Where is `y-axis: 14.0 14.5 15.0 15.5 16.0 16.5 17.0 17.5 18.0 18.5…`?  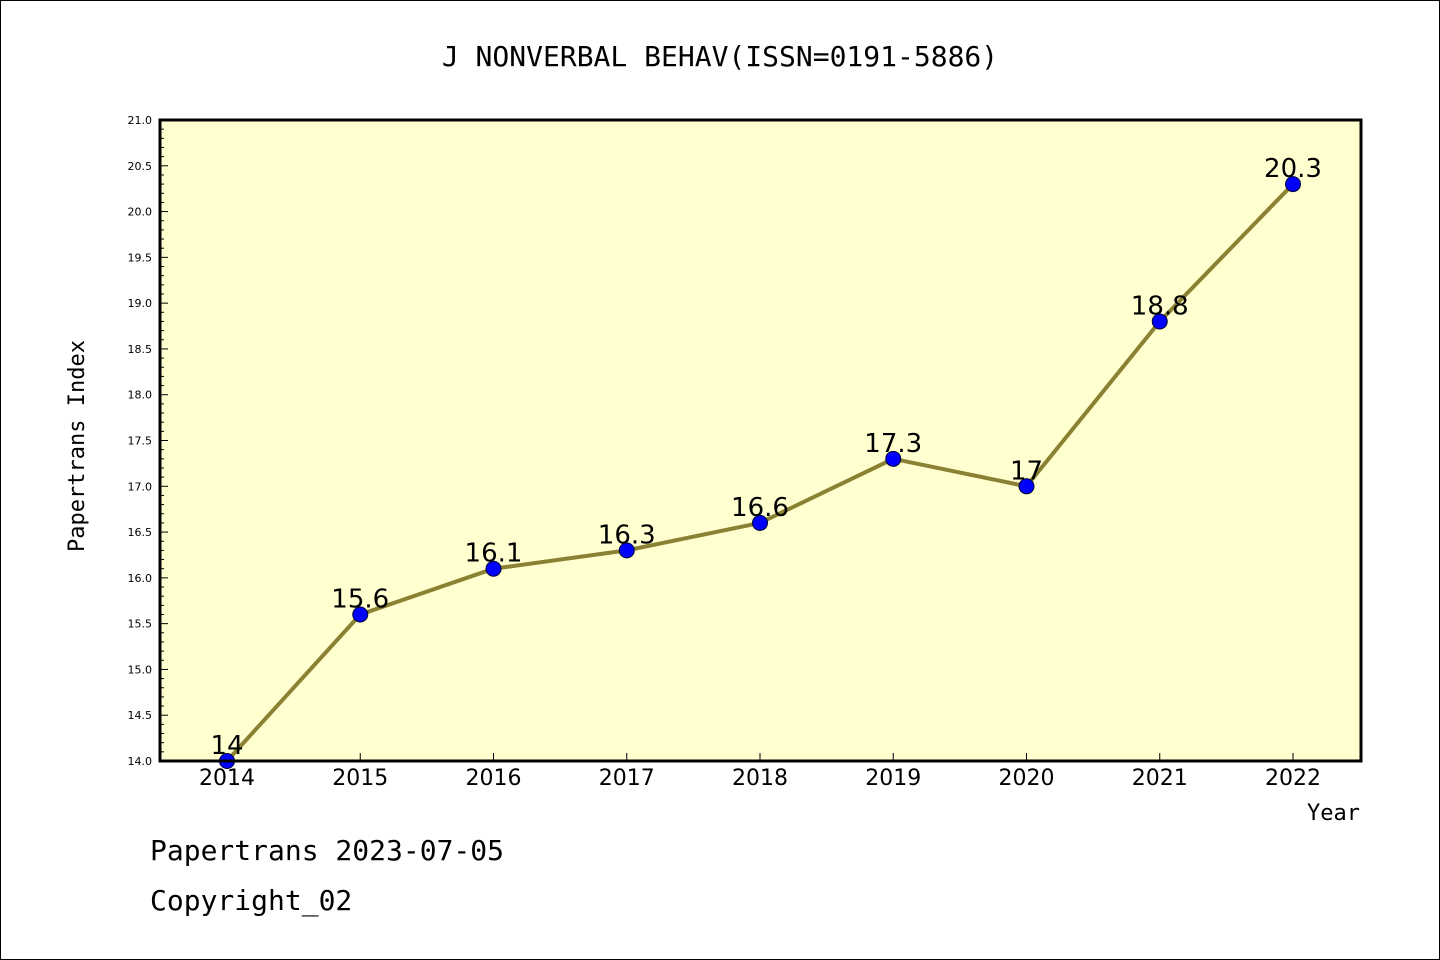
y-axis: 14.0 14.5 15.0 15.5 16.0 16.5 17.0 17.5 18.0 18.5… is located at coordinates (148, 441).